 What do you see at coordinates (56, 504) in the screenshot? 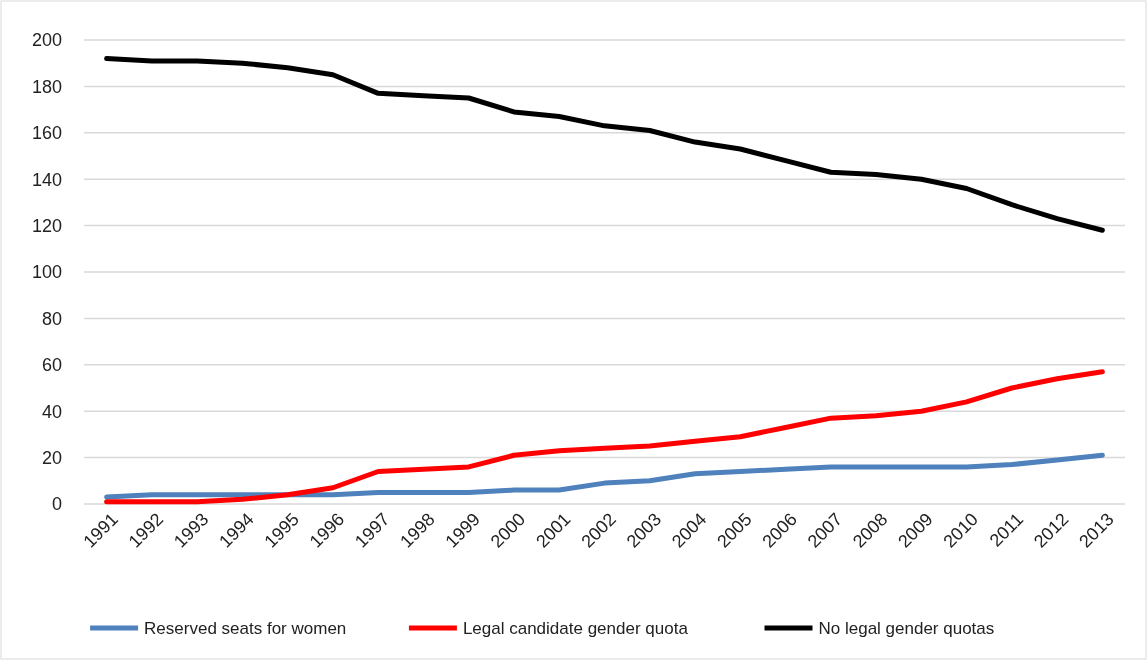
I see `y-tick-label: 0` at bounding box center [56, 504].